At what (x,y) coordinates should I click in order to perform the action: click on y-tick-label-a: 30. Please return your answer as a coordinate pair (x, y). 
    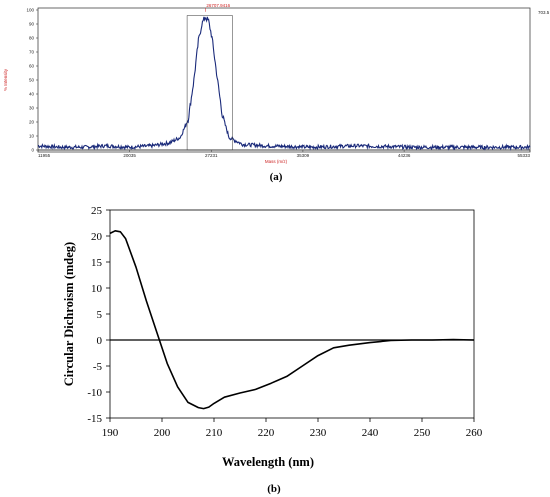
    Looking at the image, I should click on (32, 108).